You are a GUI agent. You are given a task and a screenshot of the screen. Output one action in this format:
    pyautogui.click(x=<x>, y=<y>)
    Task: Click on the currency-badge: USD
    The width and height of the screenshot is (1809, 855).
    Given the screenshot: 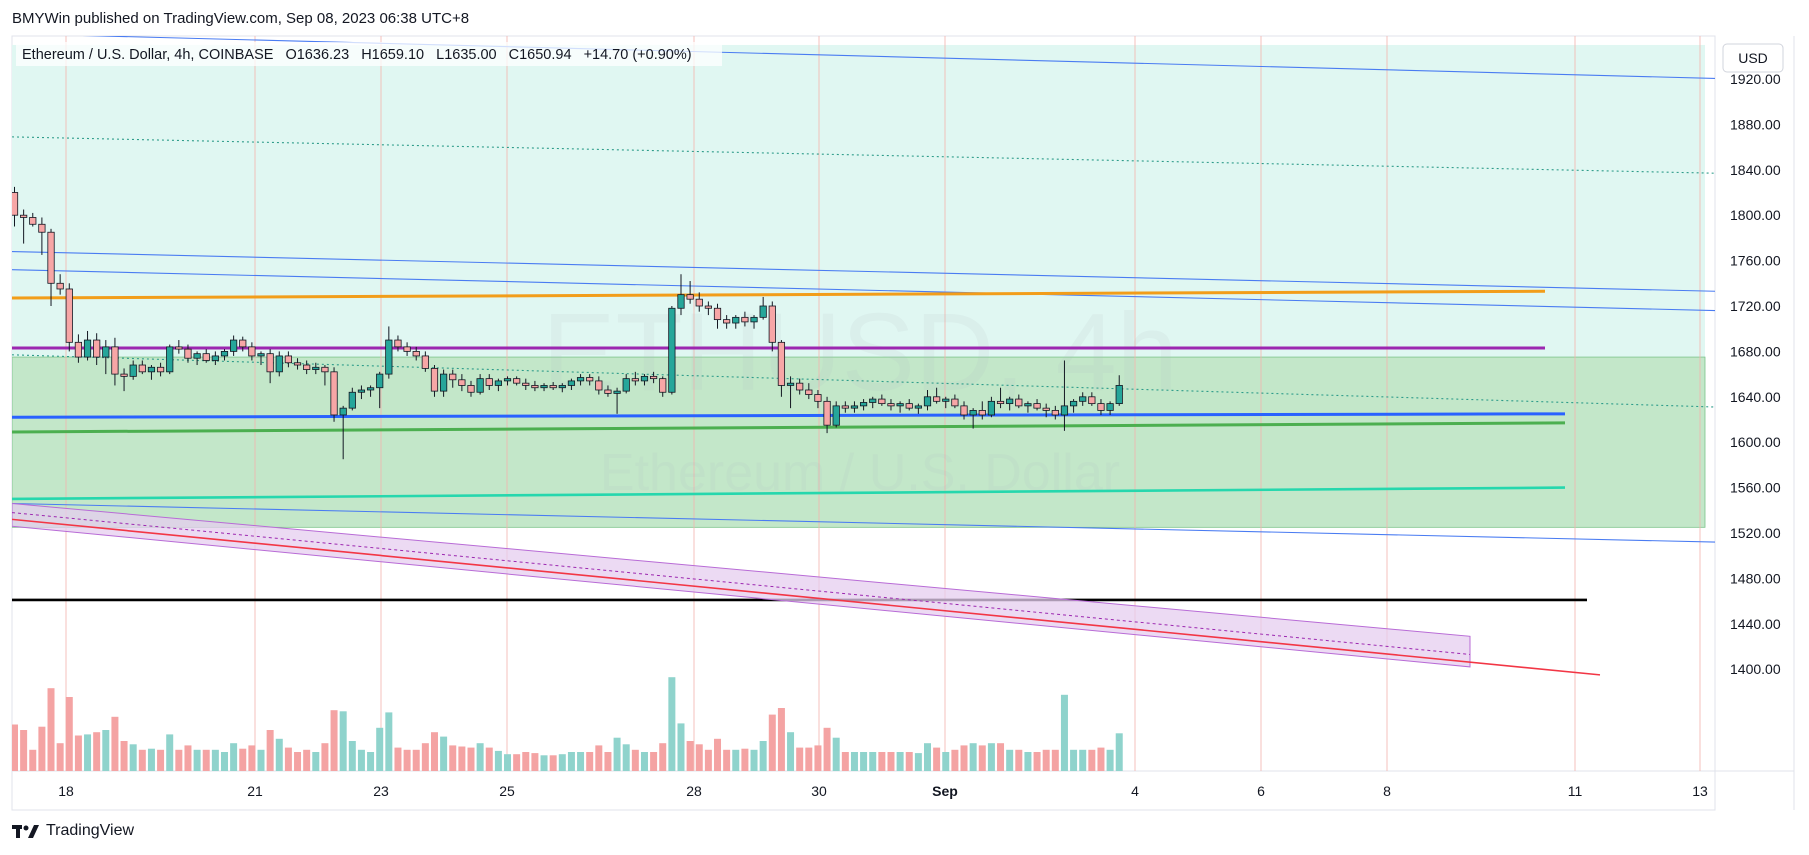 What is the action you would take?
    pyautogui.click(x=1753, y=58)
    